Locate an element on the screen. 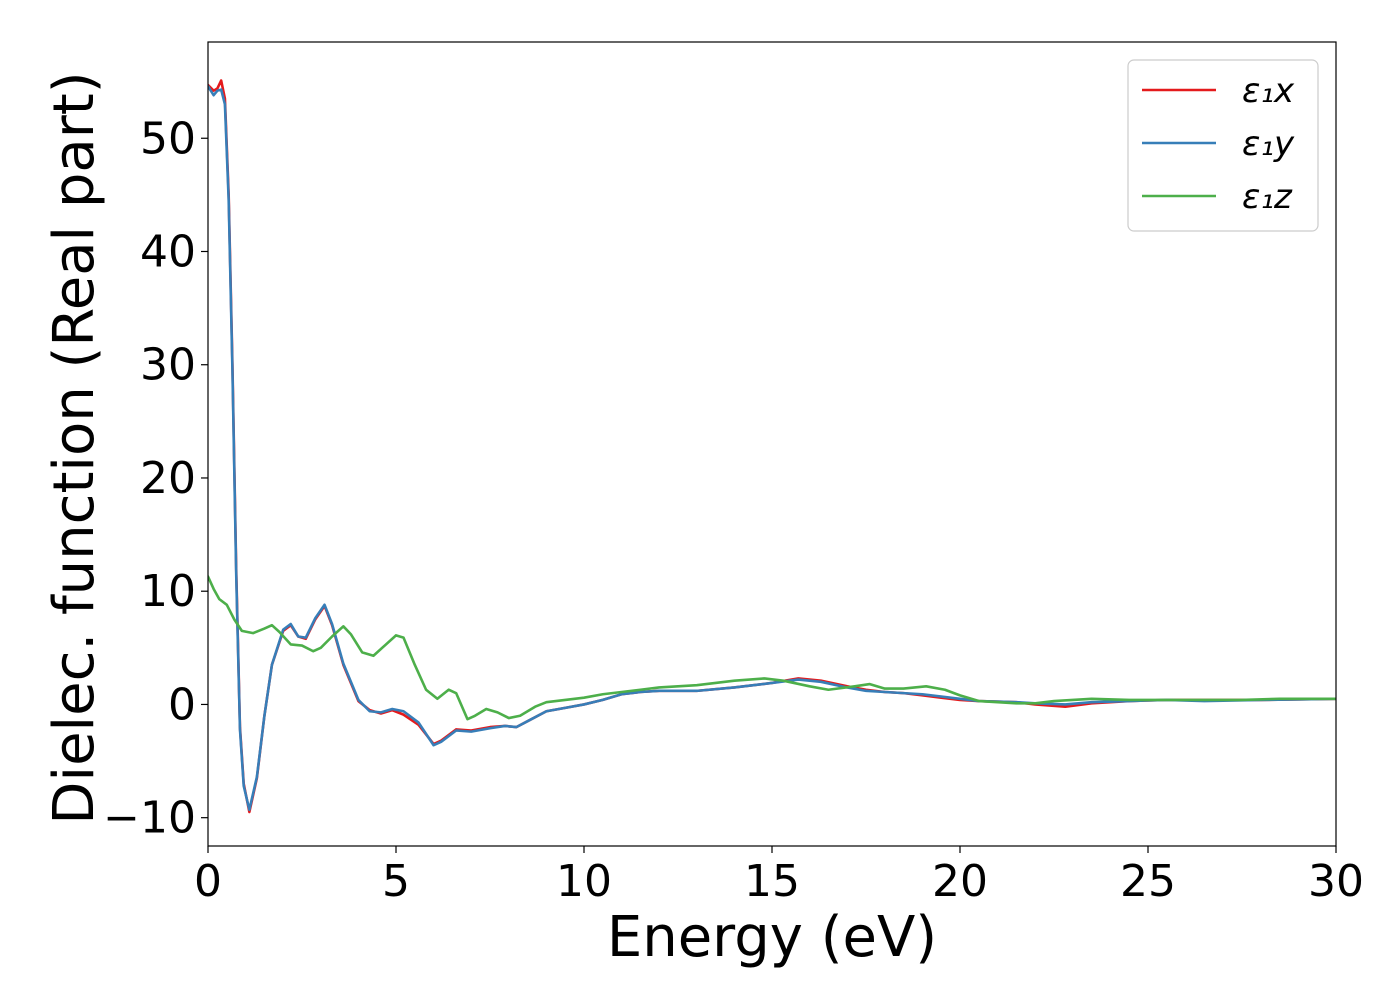  x-tick-label: 15 is located at coordinates (772, 881).